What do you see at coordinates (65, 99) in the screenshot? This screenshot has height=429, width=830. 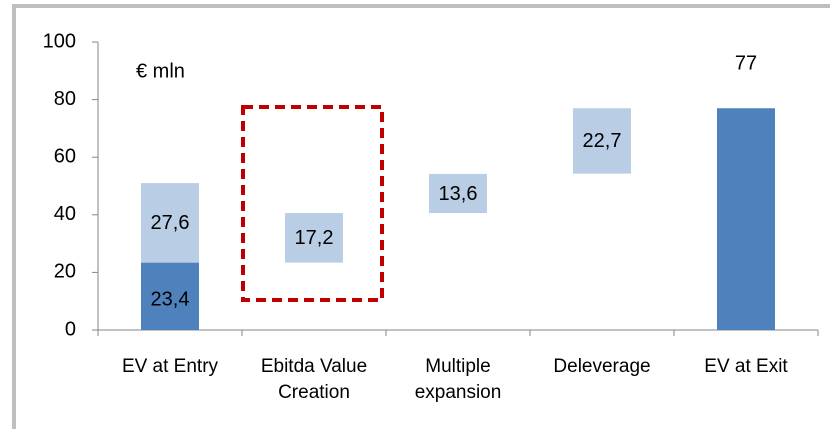 I see `y-tick-label: 80` at bounding box center [65, 99].